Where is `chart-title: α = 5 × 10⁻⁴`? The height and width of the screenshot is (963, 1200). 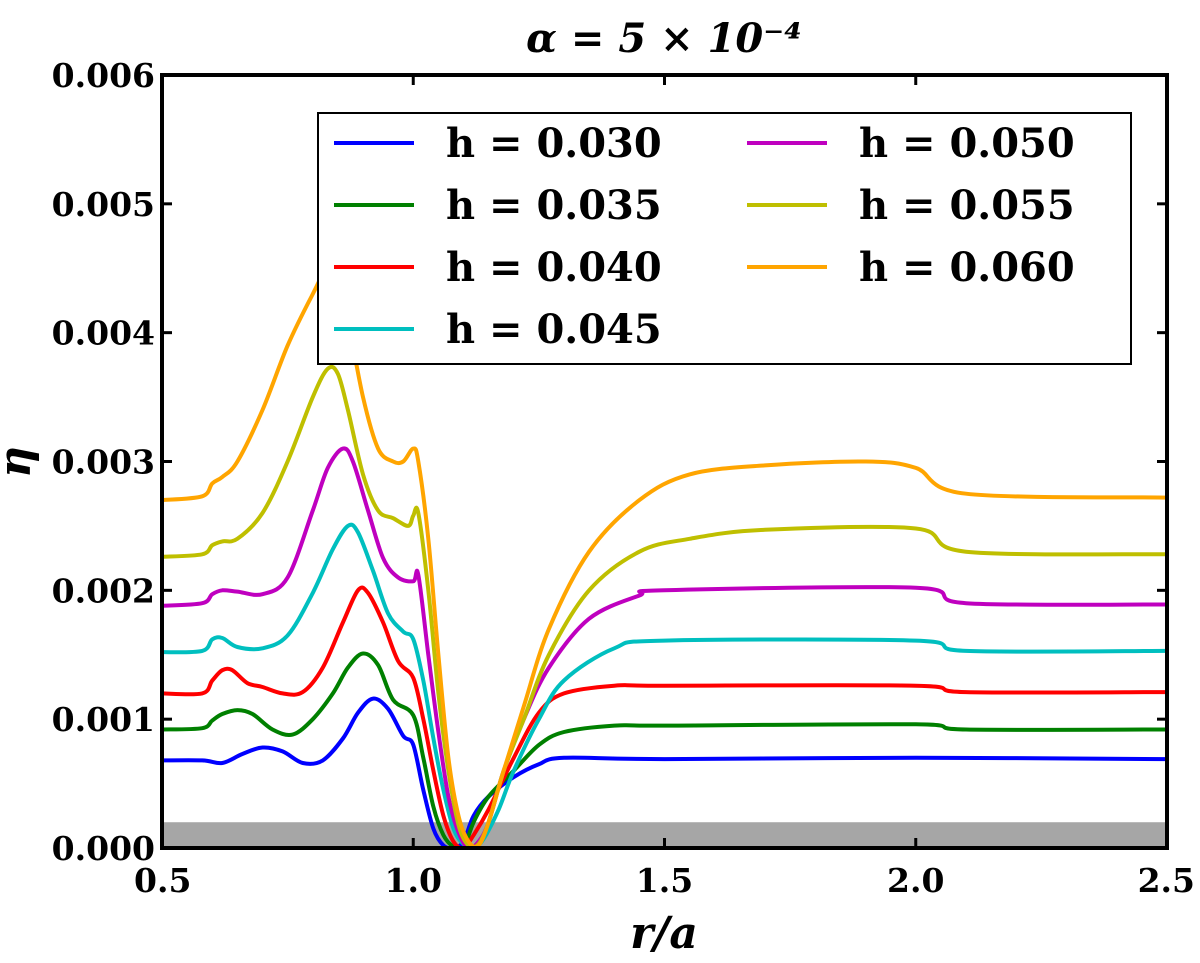 chart-title: α = 5 × 10⁻⁴ is located at coordinates (664, 38).